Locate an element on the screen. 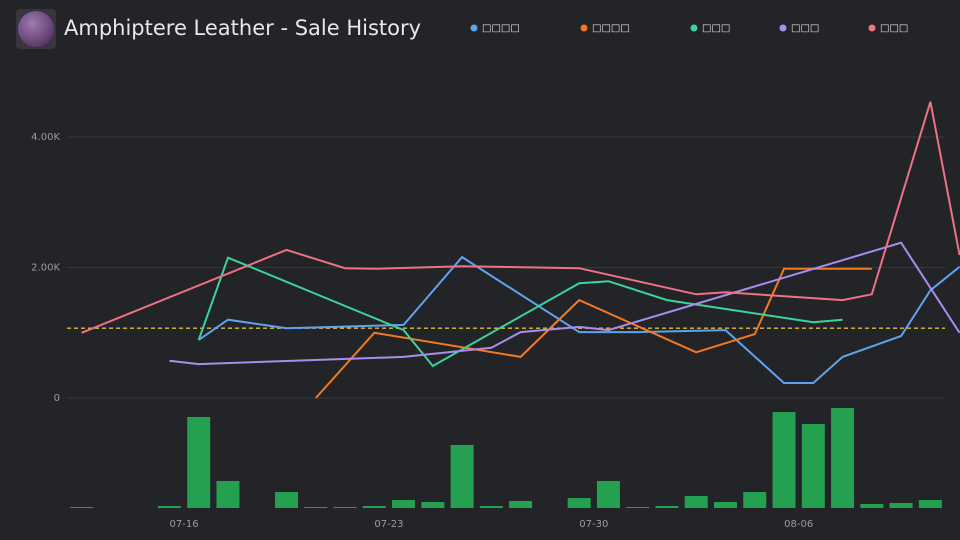  y-tick-label: 4.00K is located at coordinates (45, 137).